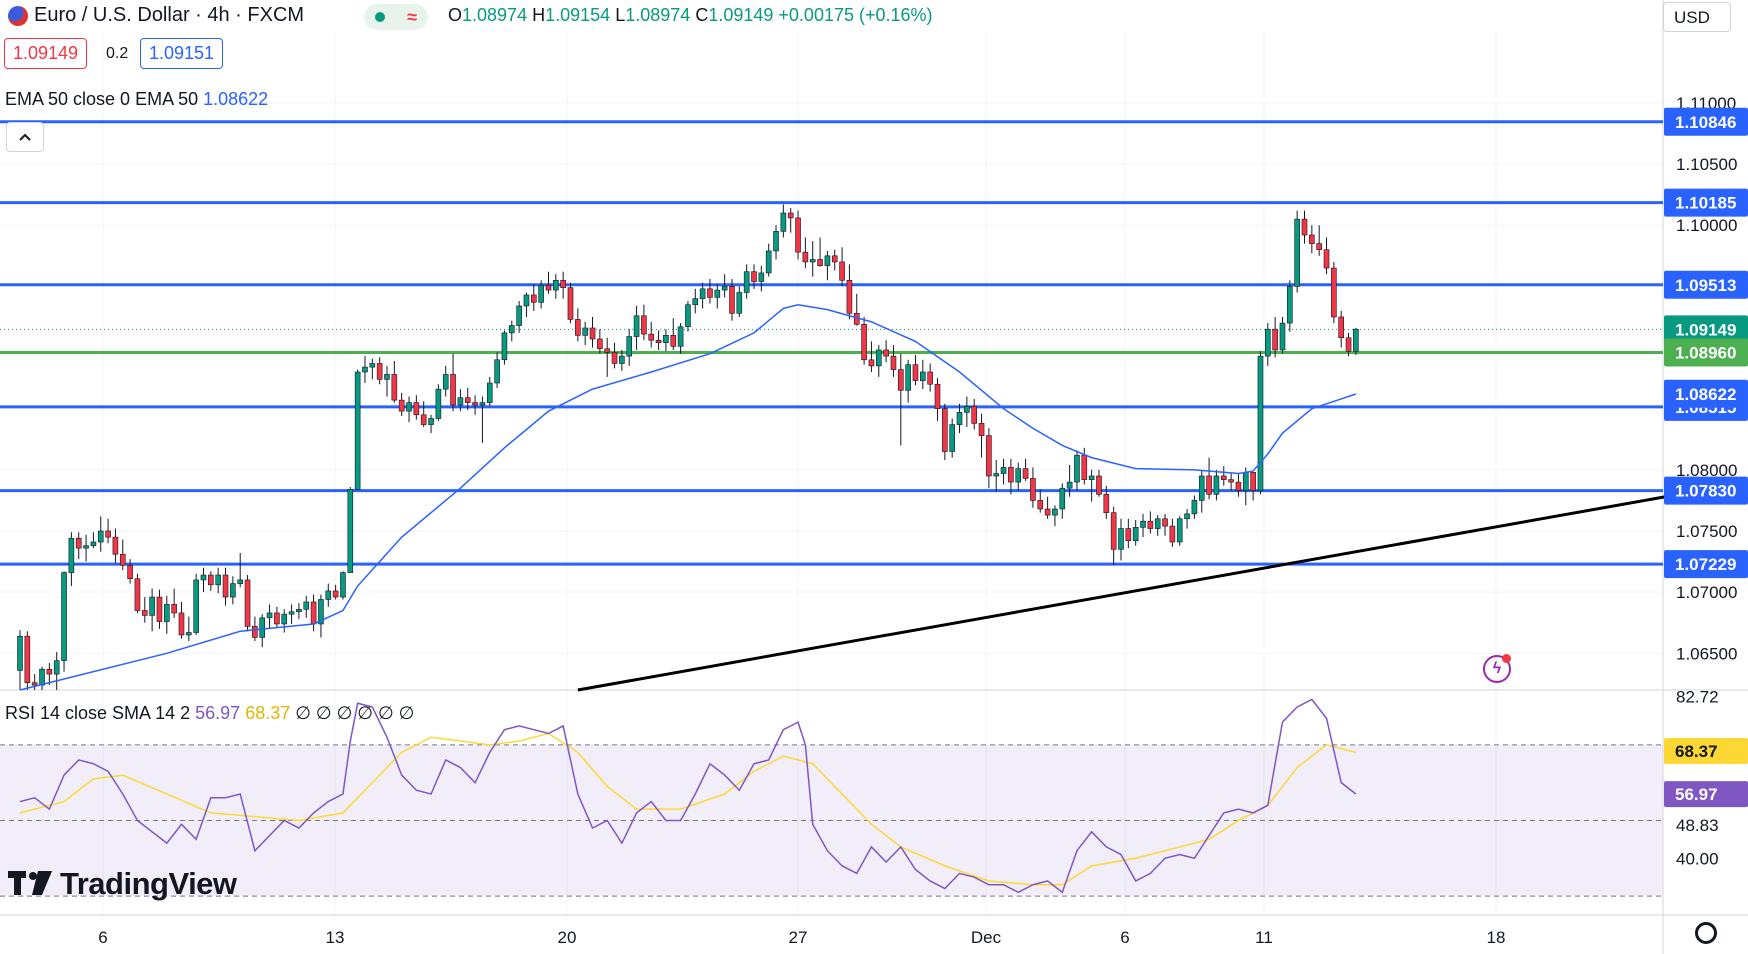 The width and height of the screenshot is (1748, 954). Describe the element at coordinates (1706, 933) in the screenshot. I see `settings-gear-icon` at that location.